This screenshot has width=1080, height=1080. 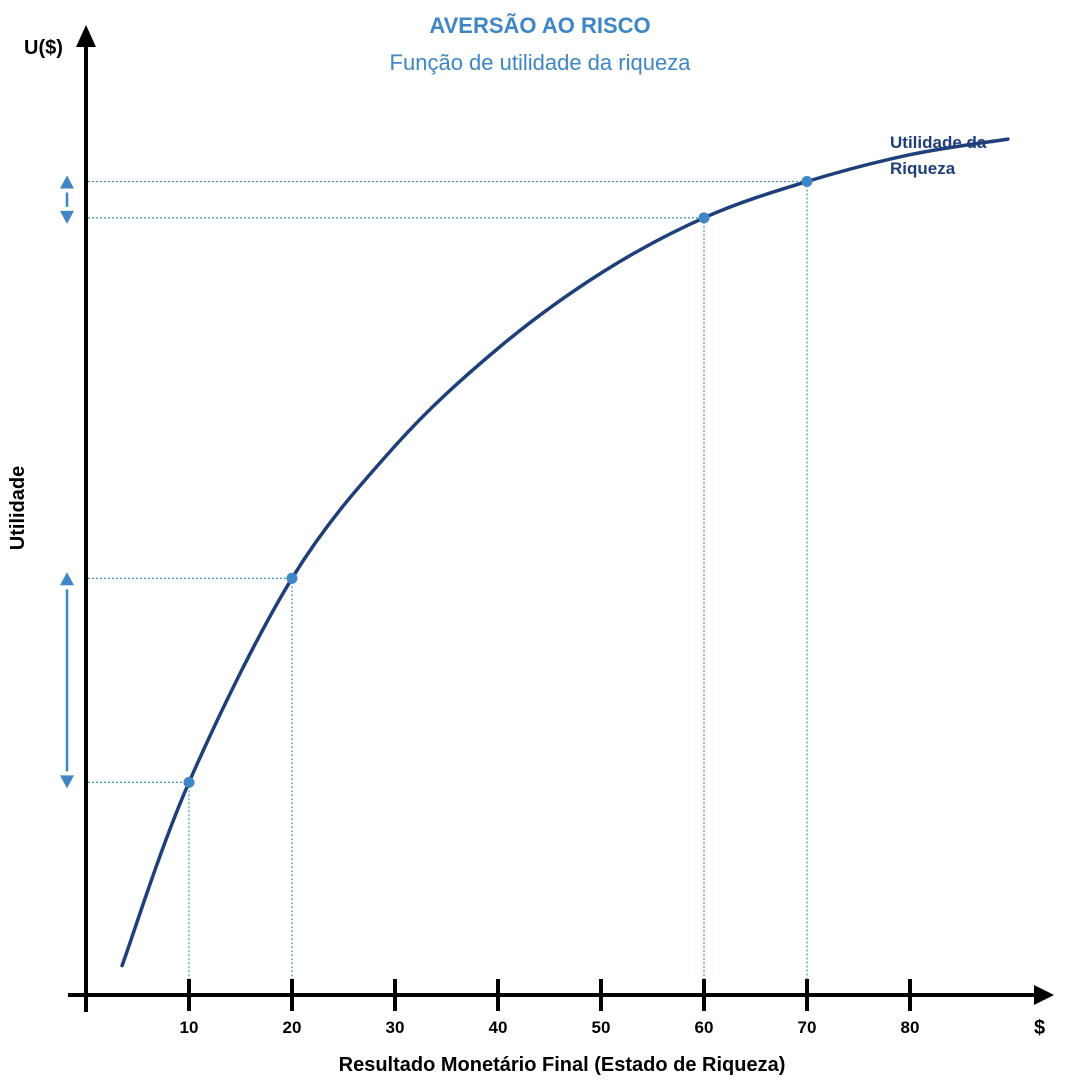 What do you see at coordinates (395, 1027) in the screenshot?
I see `x-tick-label-30: 30` at bounding box center [395, 1027].